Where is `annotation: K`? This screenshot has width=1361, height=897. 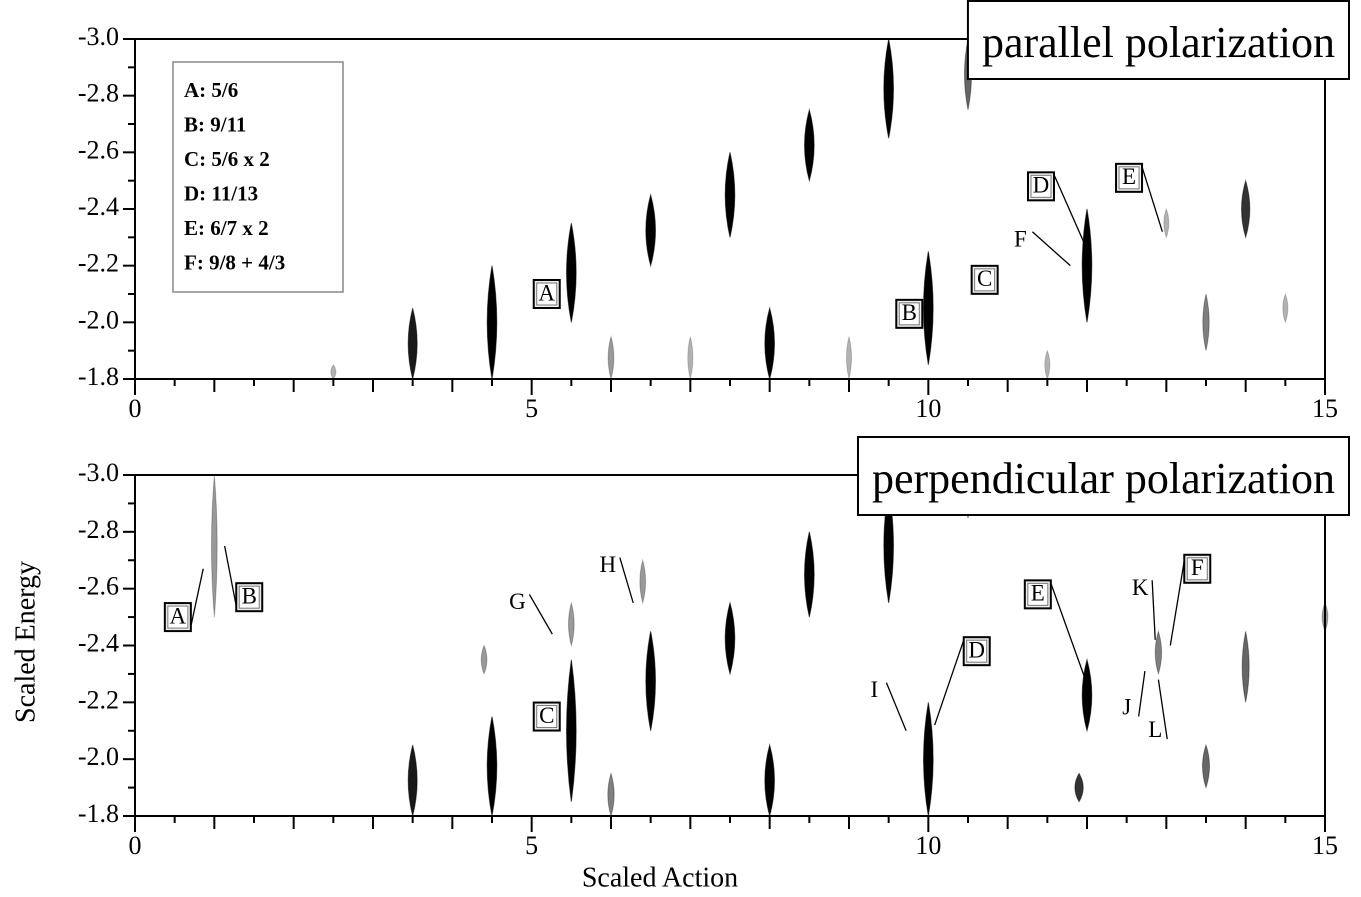 annotation: K is located at coordinates (1140, 587).